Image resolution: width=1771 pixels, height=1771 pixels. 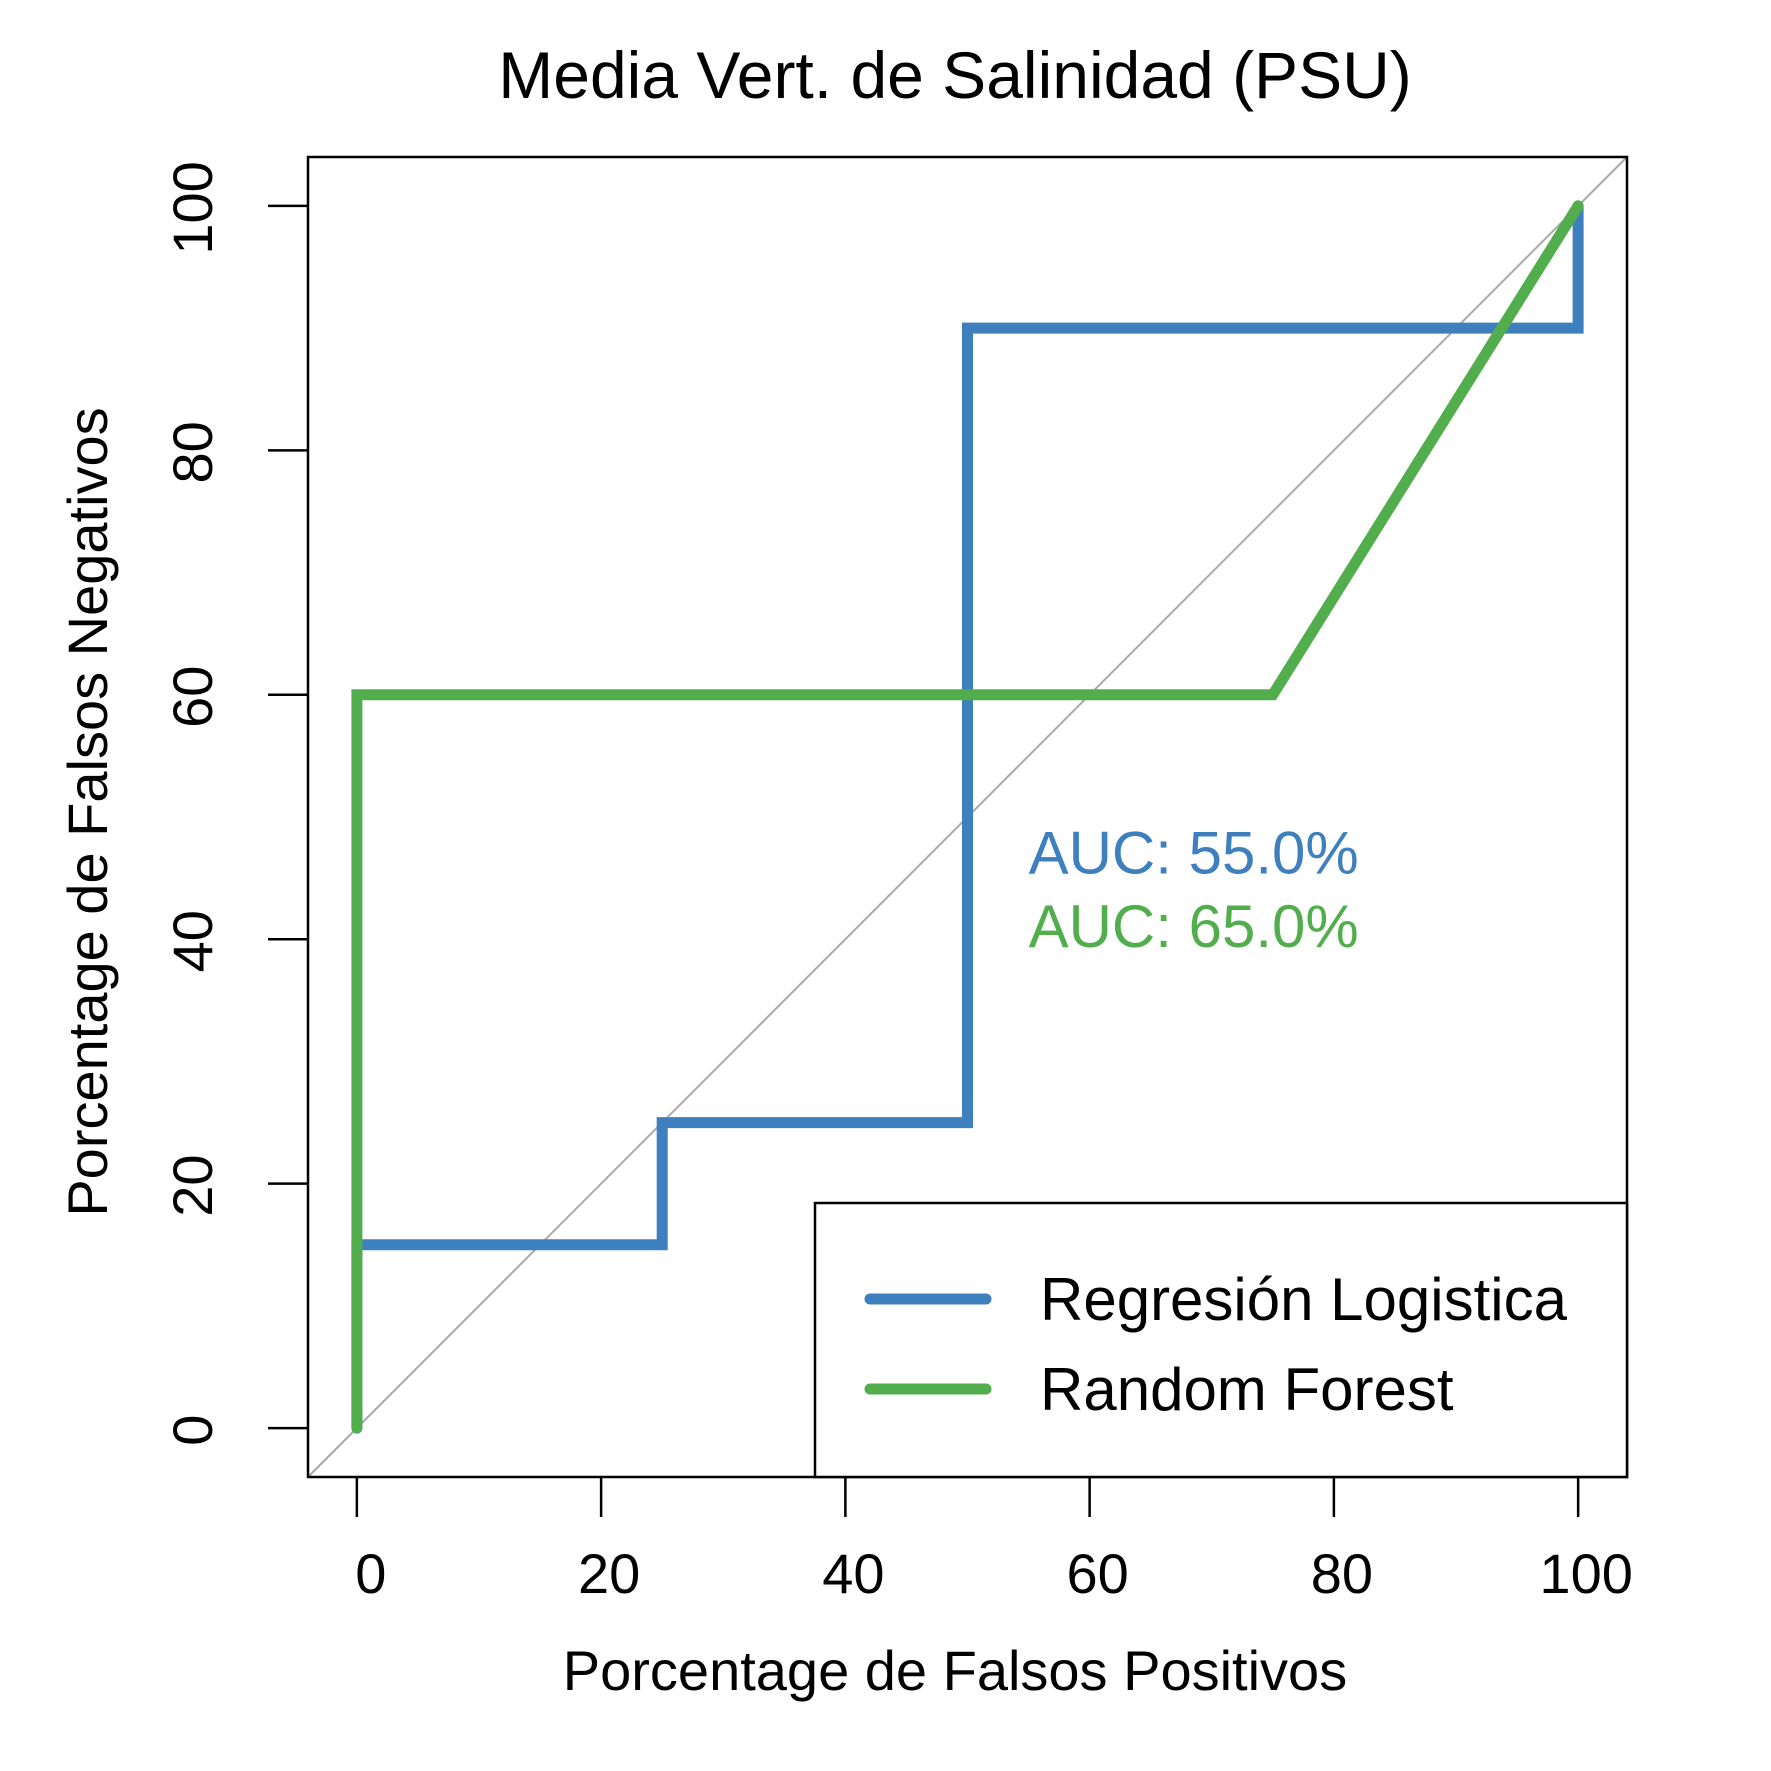 What do you see at coordinates (192, 1186) in the screenshot?
I see `y-tick-label: 20` at bounding box center [192, 1186].